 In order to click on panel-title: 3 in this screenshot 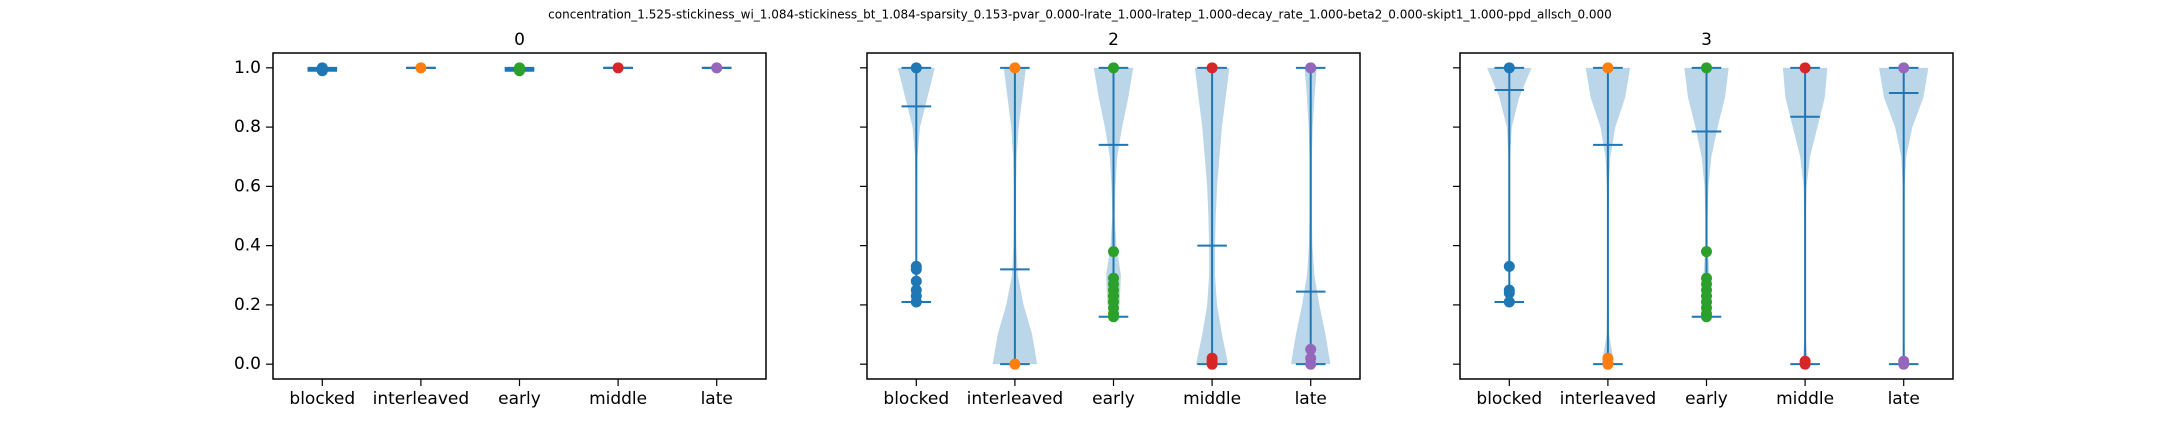, I will do `click(1706, 40)`.